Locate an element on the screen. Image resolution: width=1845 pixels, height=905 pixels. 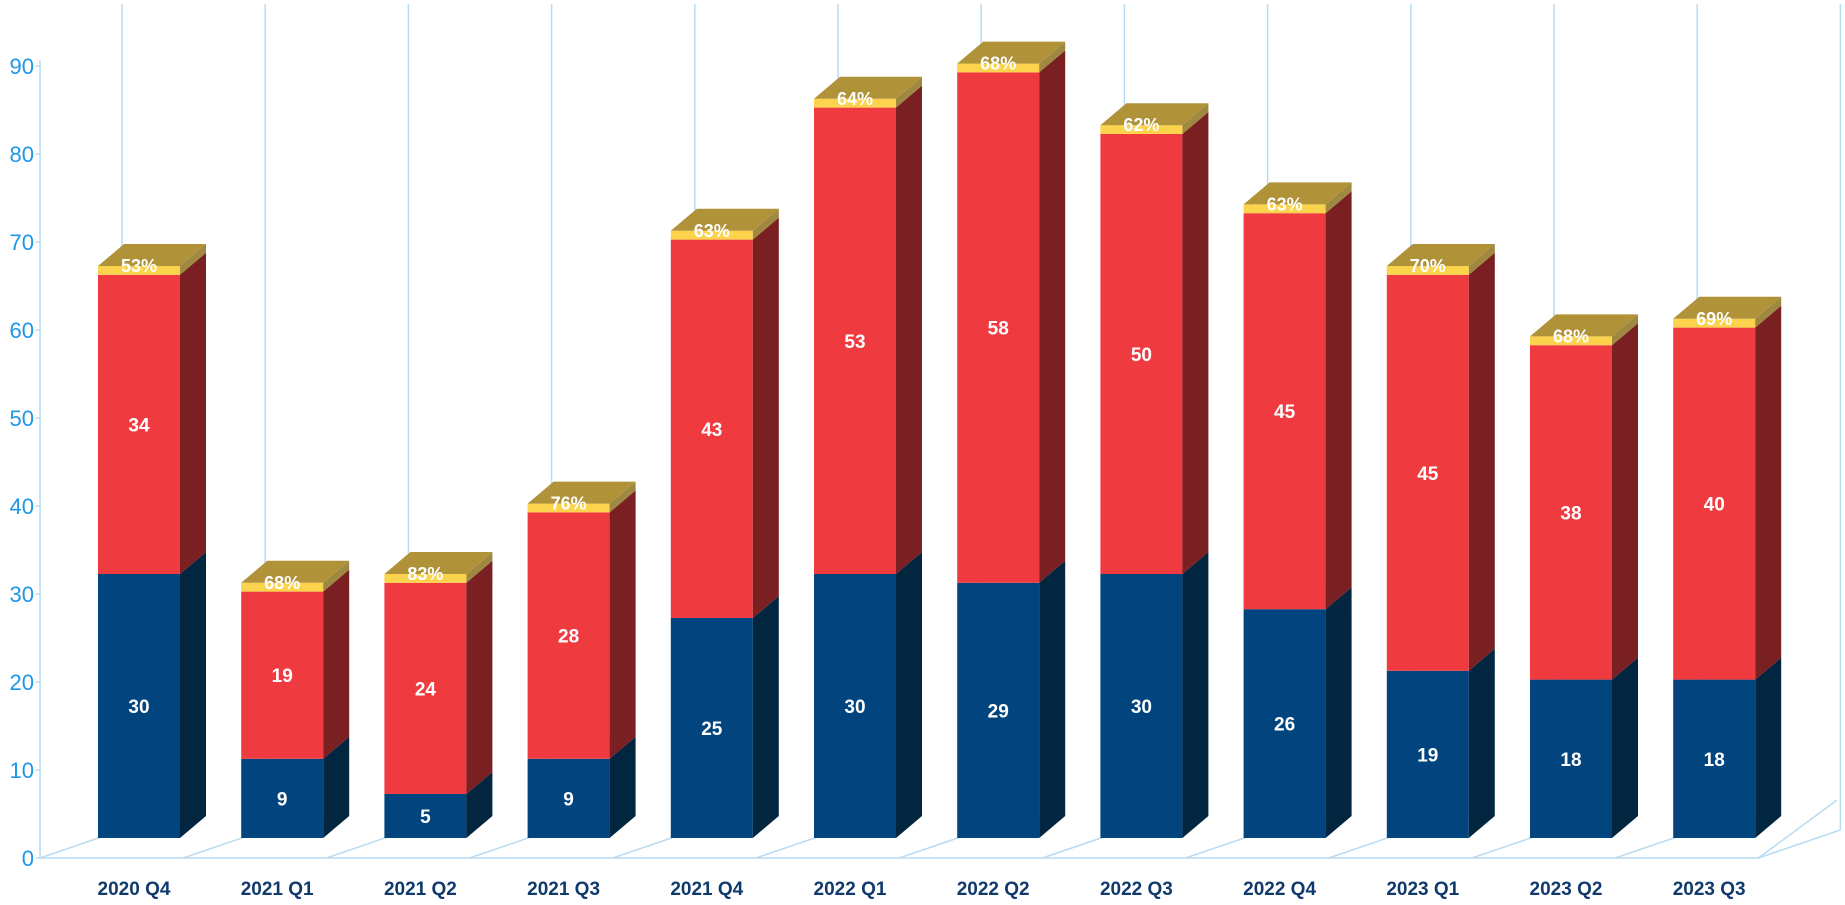
data-label: 19 is located at coordinates (282, 676).